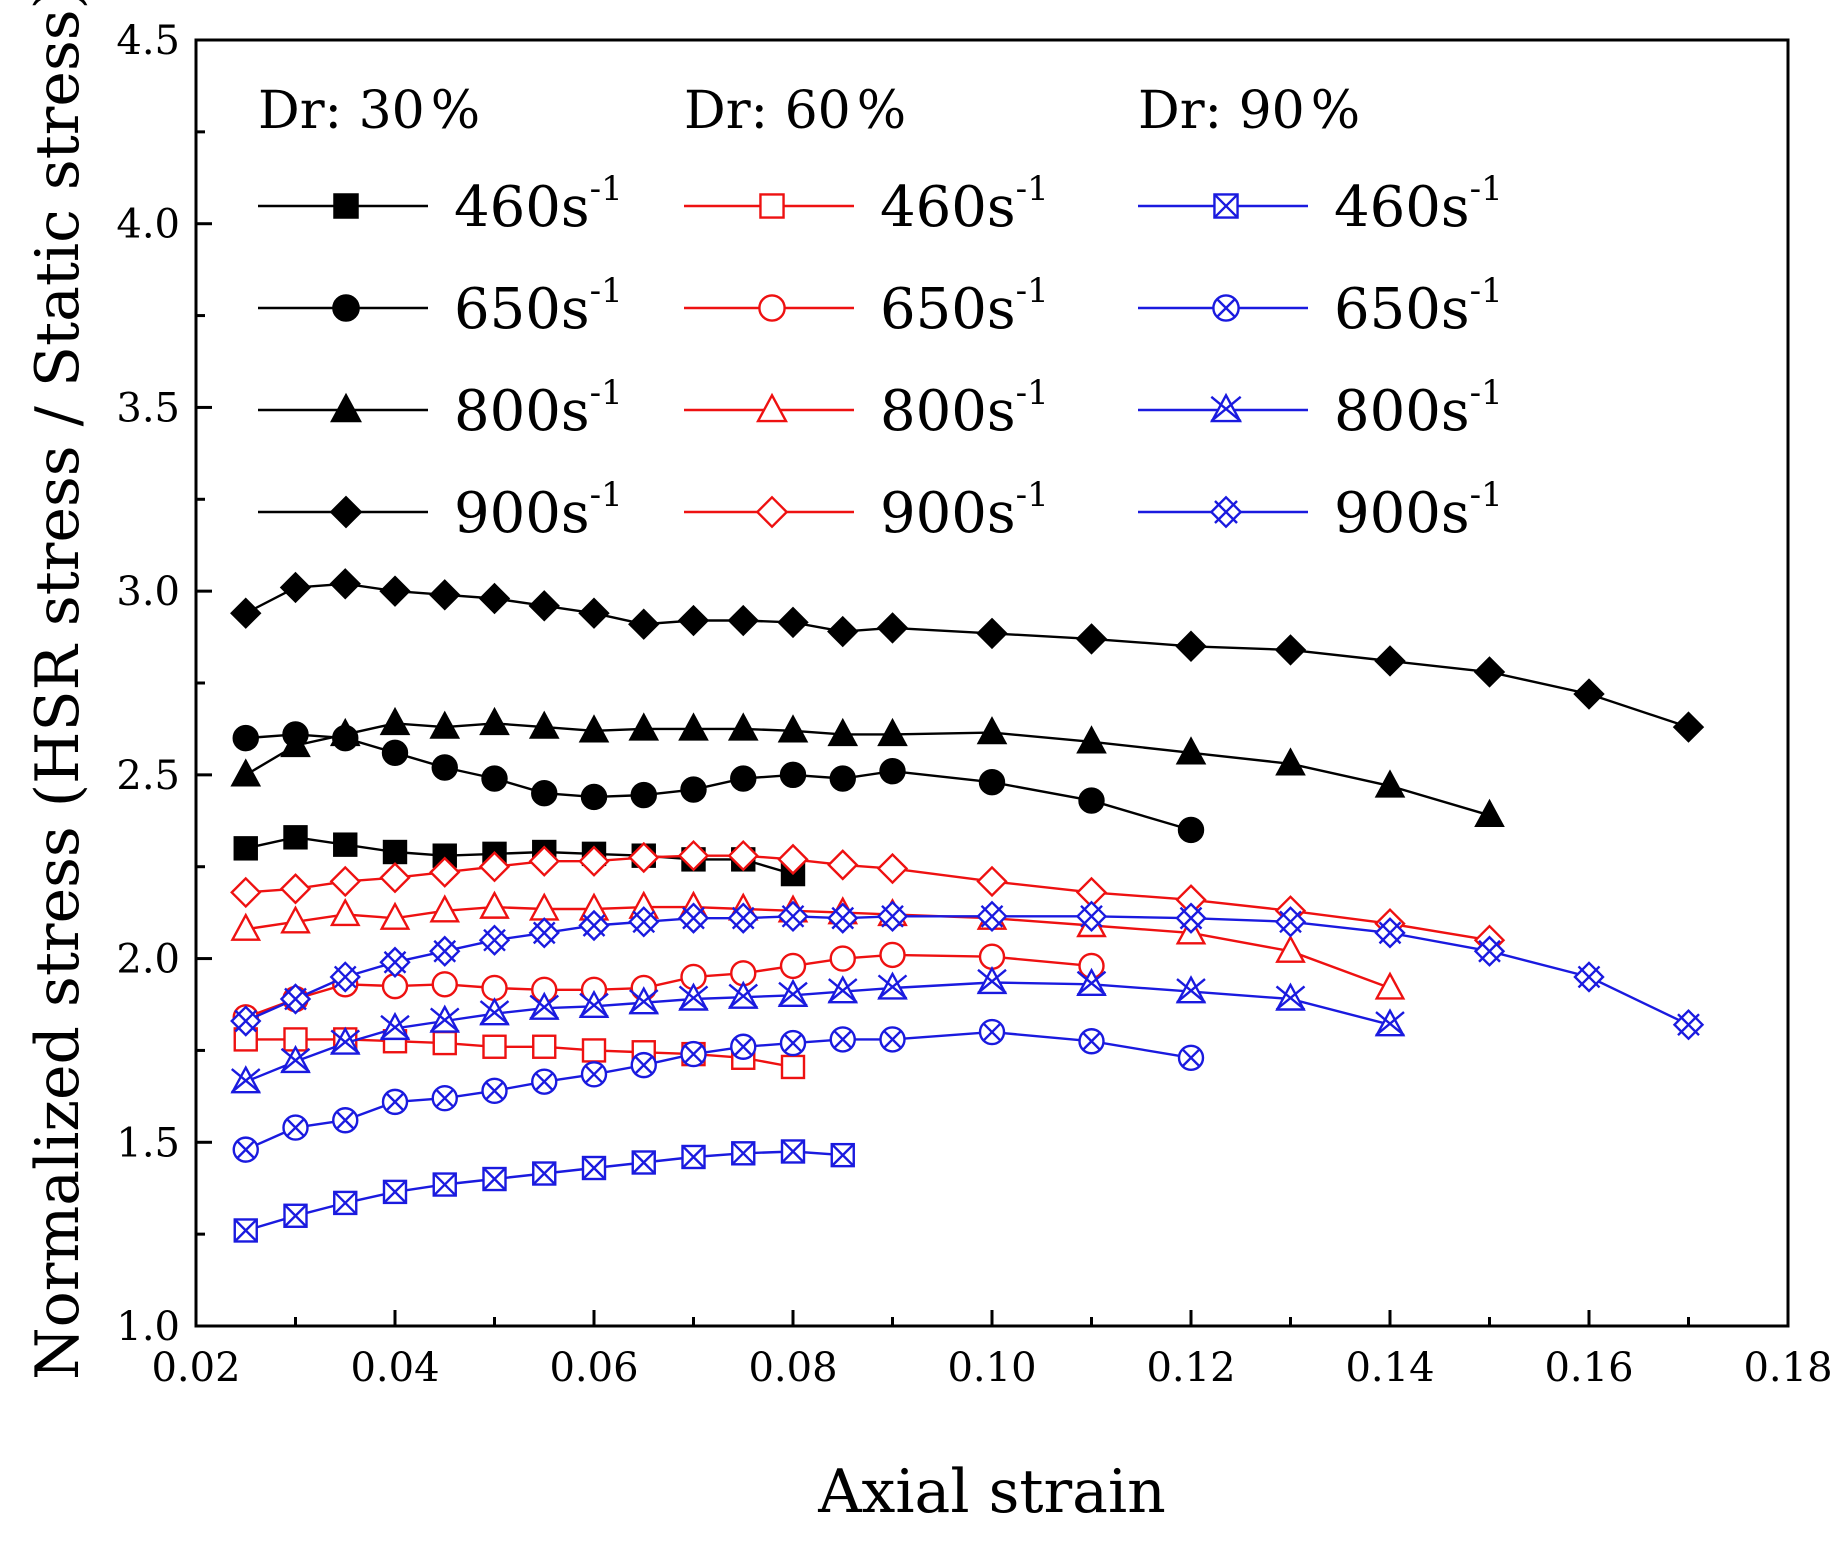 Image resolution: width=1844 pixels, height=1543 pixels. Describe the element at coordinates (538, 306) in the screenshot. I see `legend-label: 650s-1` at that location.